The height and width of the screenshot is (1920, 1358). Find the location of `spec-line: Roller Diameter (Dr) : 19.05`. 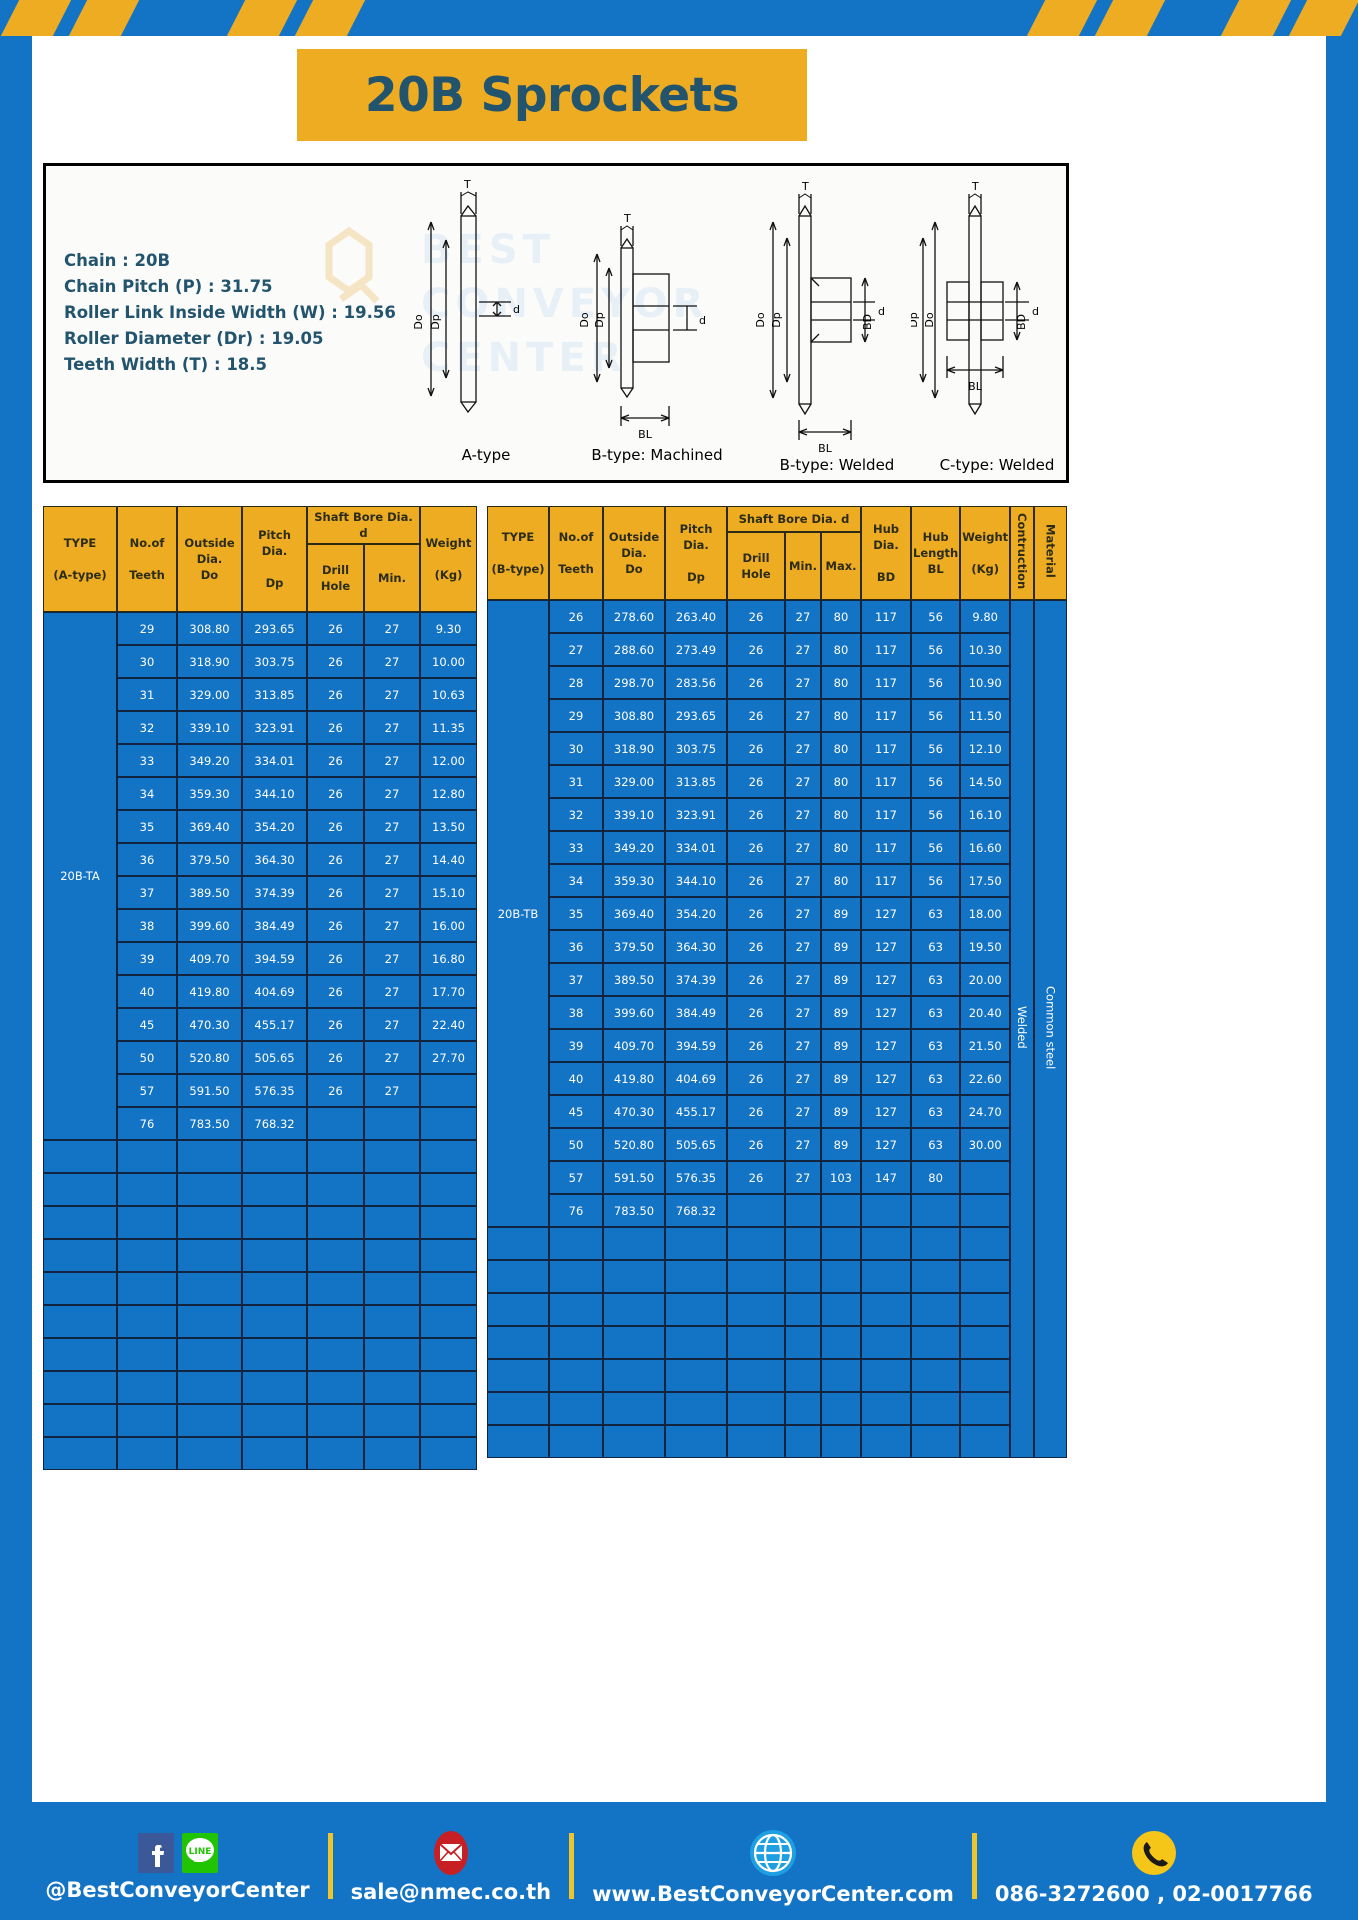

spec-line: Roller Diameter (Dr) : 19.05 is located at coordinates (230, 339).